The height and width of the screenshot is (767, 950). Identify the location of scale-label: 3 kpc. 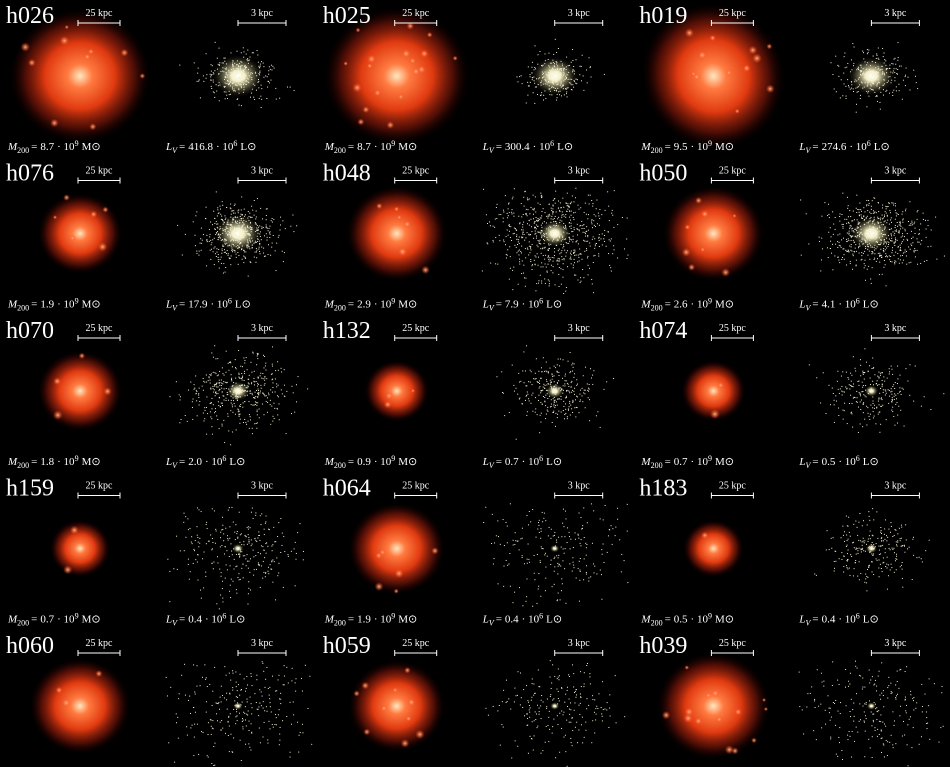
(262, 328).